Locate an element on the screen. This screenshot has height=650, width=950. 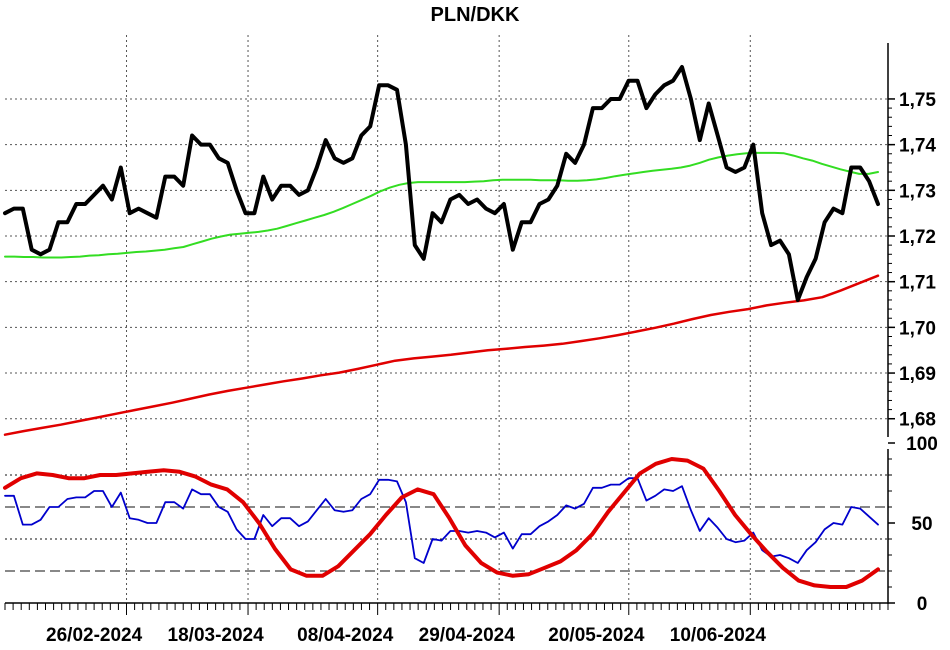
price-ytick-label-6: 1,74 is located at coordinates (917, 146).